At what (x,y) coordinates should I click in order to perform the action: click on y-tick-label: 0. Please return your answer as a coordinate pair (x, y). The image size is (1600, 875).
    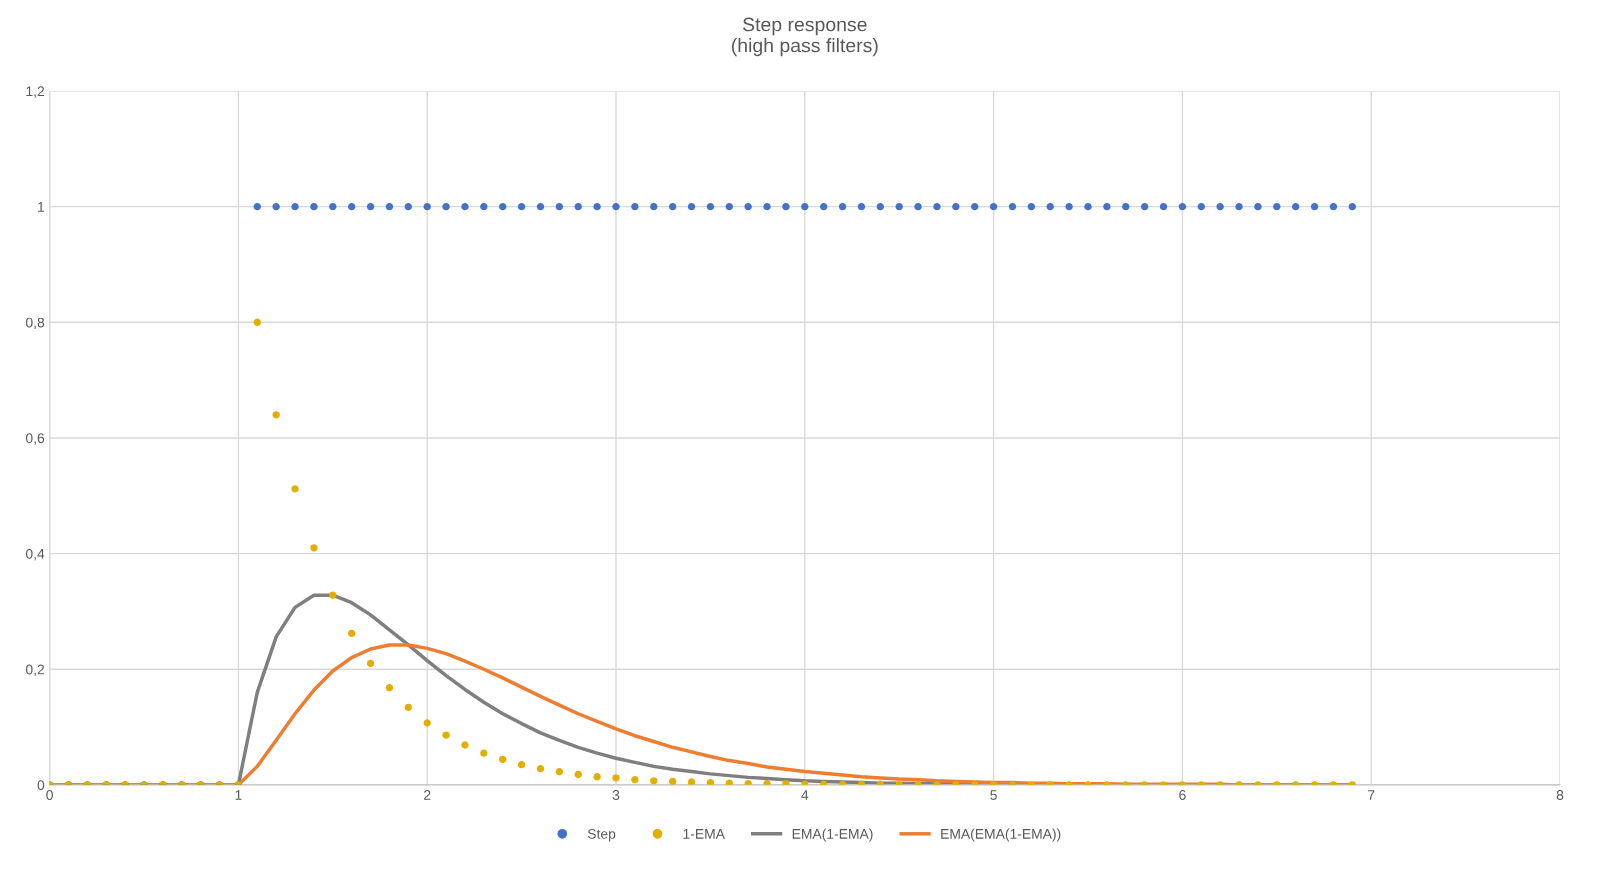
    Looking at the image, I should click on (41, 785).